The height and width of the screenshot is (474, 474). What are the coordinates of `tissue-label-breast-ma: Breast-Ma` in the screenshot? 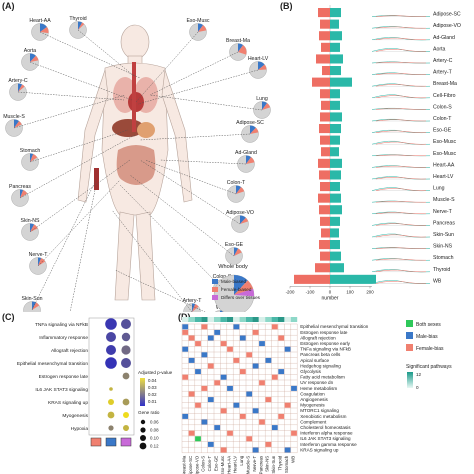 It's located at (238, 41).